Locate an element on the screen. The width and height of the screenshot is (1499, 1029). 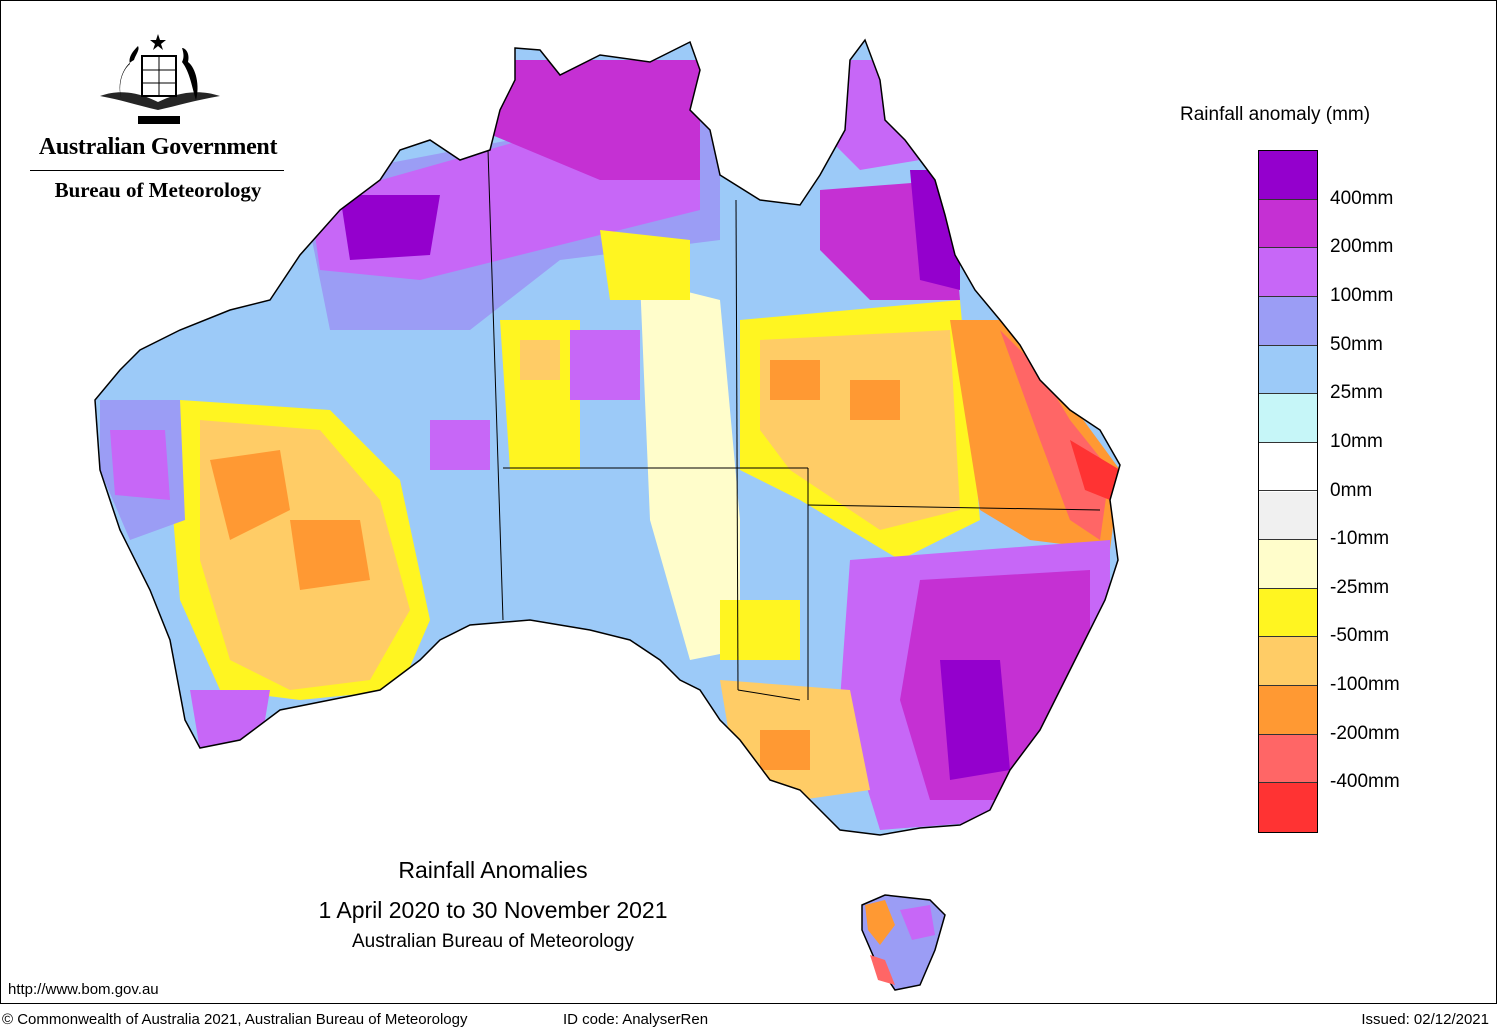
id-code: ID code: AnalyserRen is located at coordinates (636, 1019).